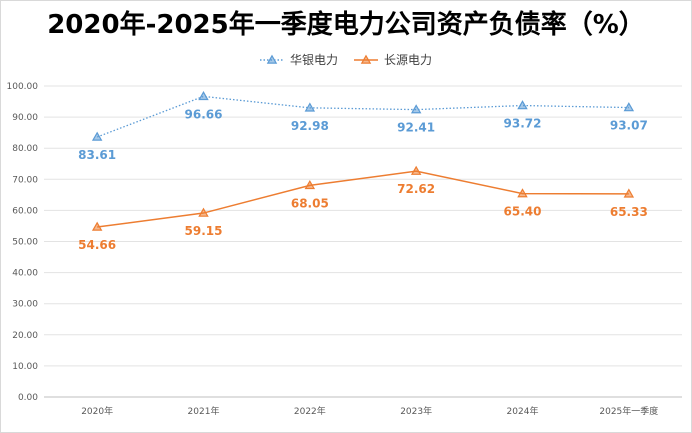  Describe the element at coordinates (310, 411) in the screenshot. I see `x-tick-label: 2022年` at that location.